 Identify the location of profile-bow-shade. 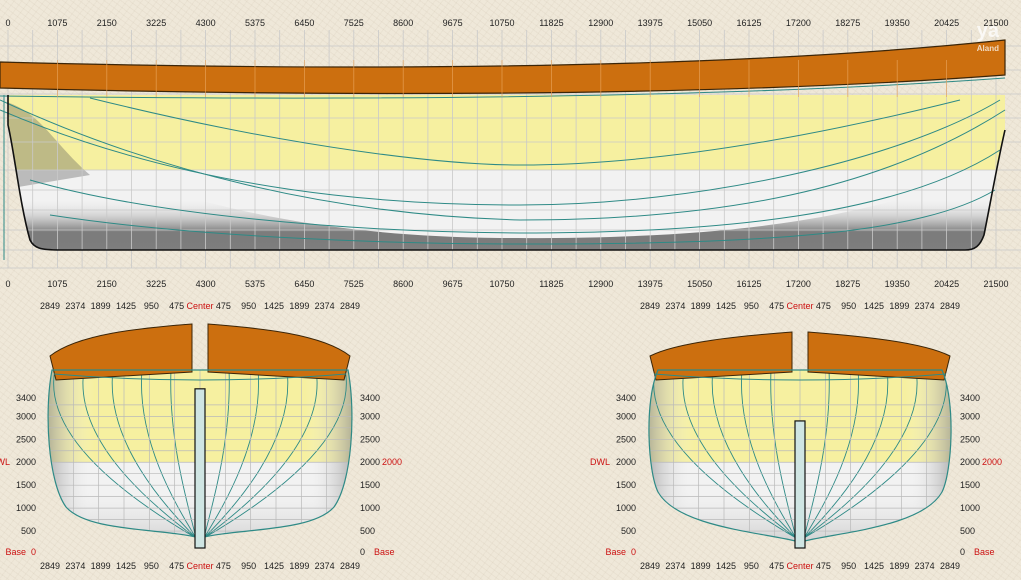
(49, 145).